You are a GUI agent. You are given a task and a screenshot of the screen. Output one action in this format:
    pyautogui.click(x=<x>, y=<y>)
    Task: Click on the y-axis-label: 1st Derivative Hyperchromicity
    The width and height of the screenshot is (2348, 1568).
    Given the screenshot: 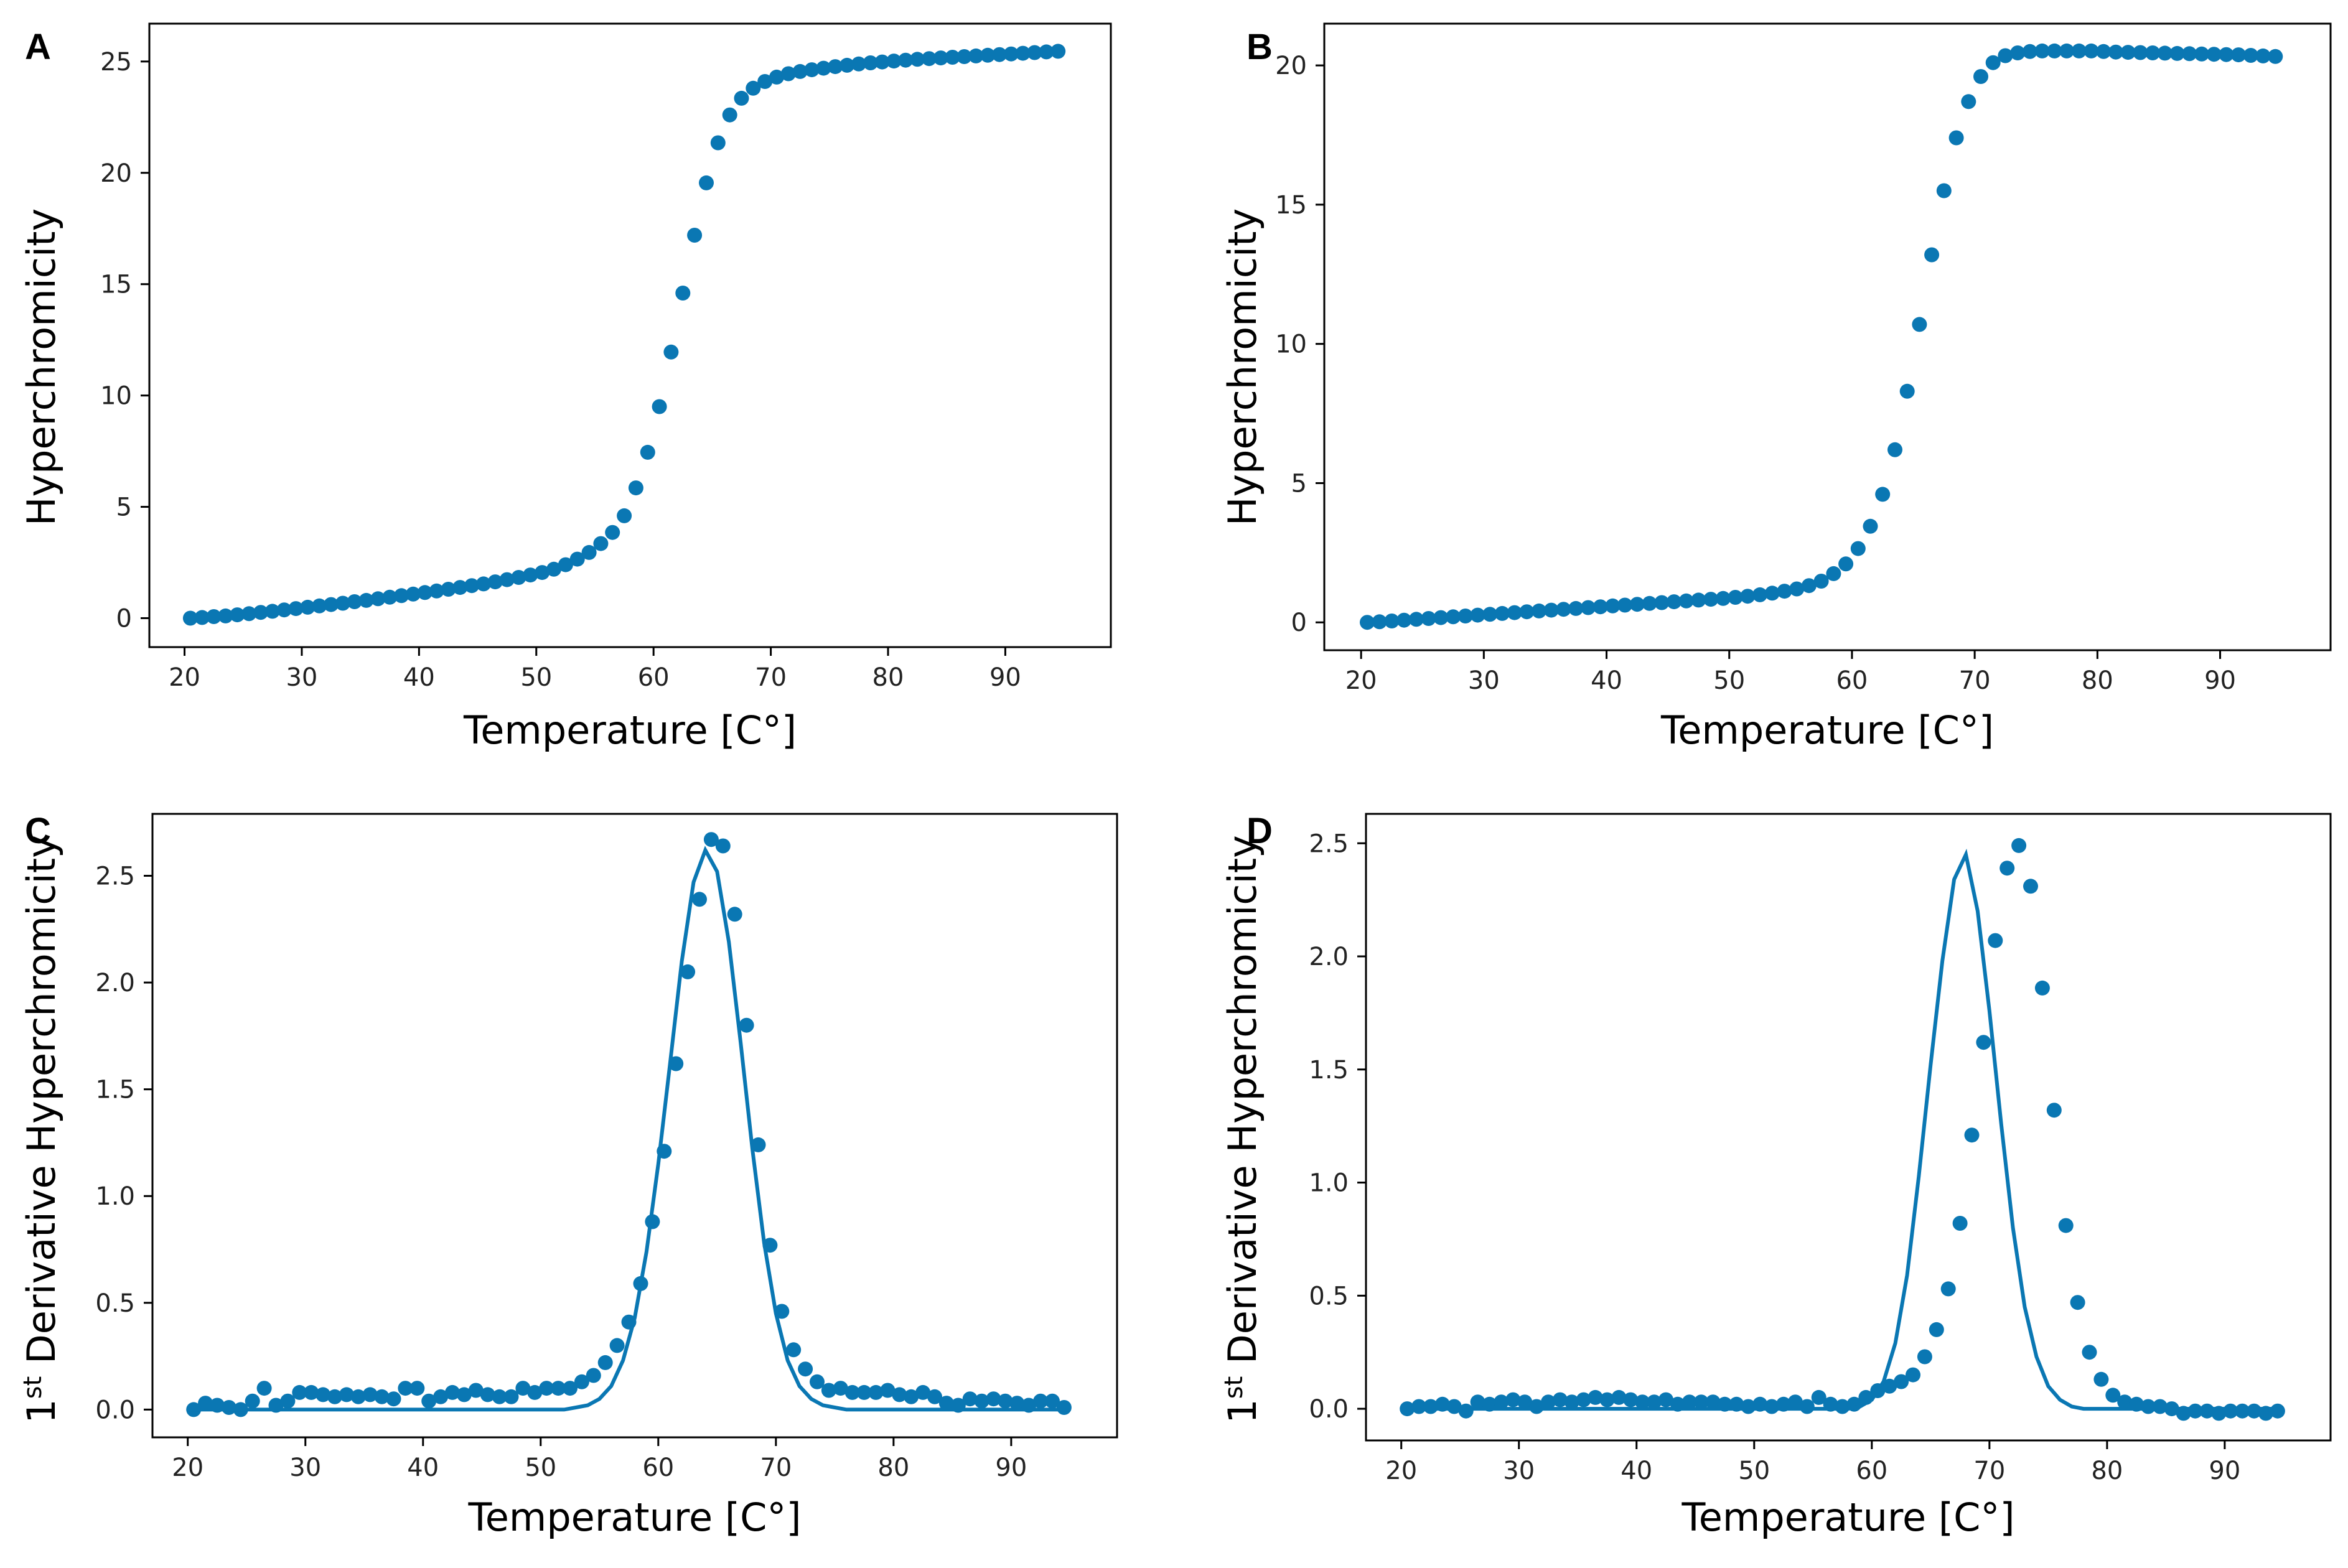 What is the action you would take?
    pyautogui.click(x=41, y=1129)
    